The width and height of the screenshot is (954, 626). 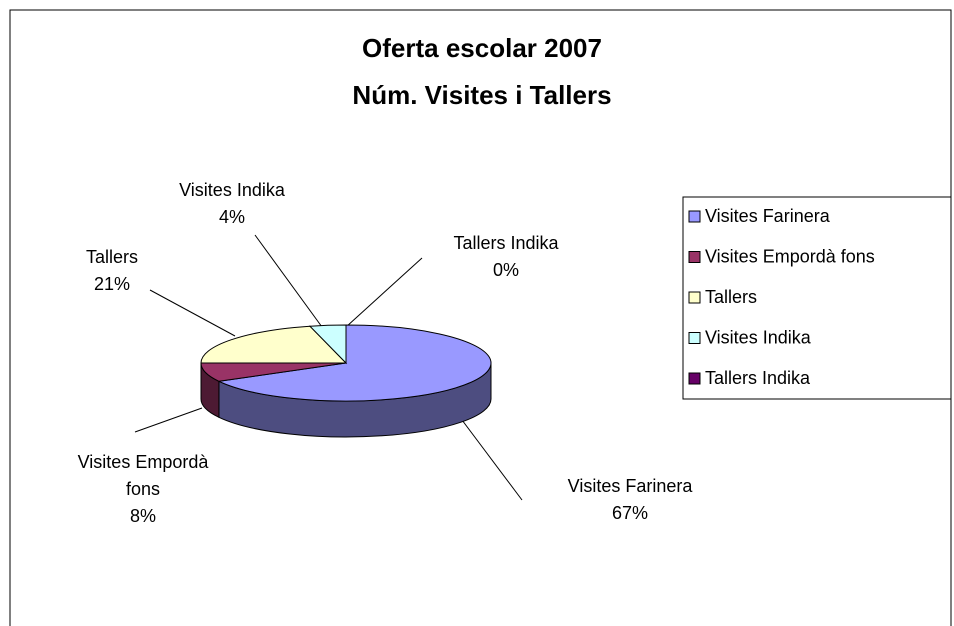 I want to click on data-label-text: 67%, so click(x=630, y=513).